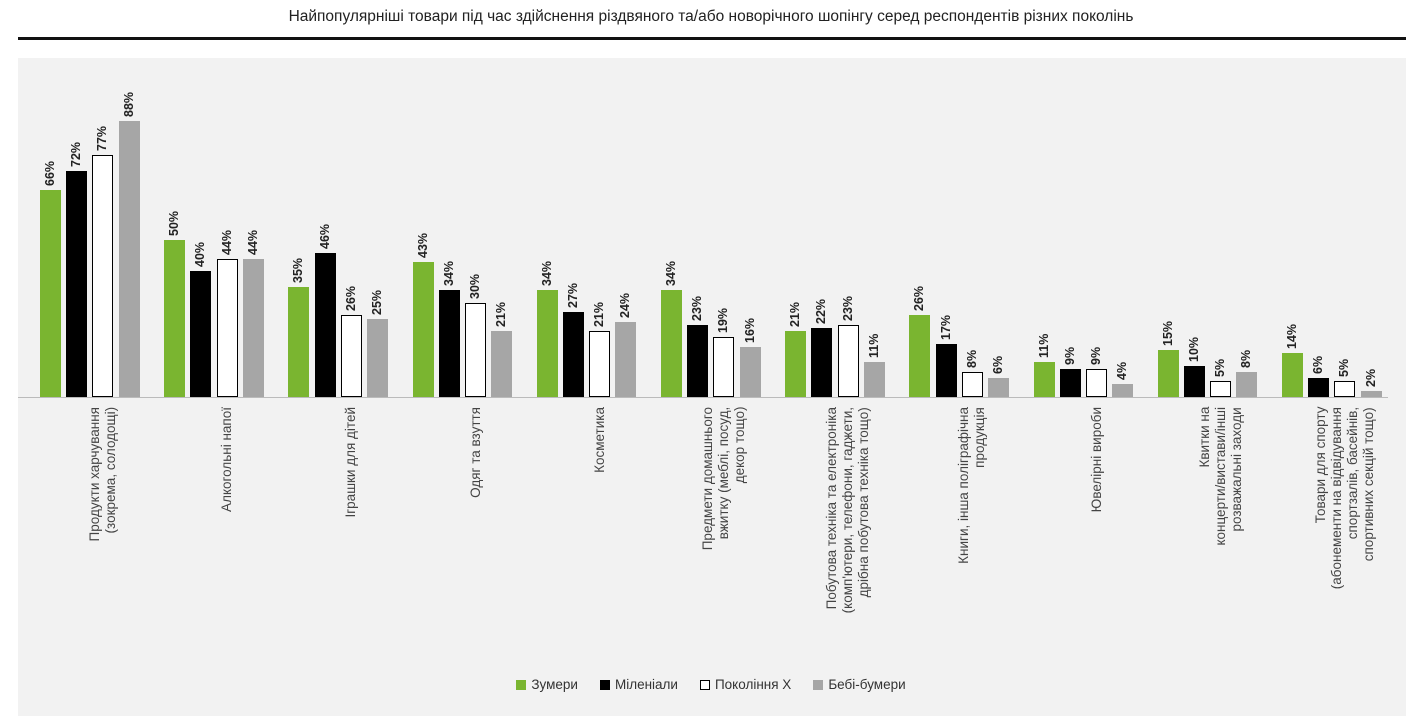 The height and width of the screenshot is (725, 1422). I want to click on legend-label: Покоління Х, so click(753, 684).